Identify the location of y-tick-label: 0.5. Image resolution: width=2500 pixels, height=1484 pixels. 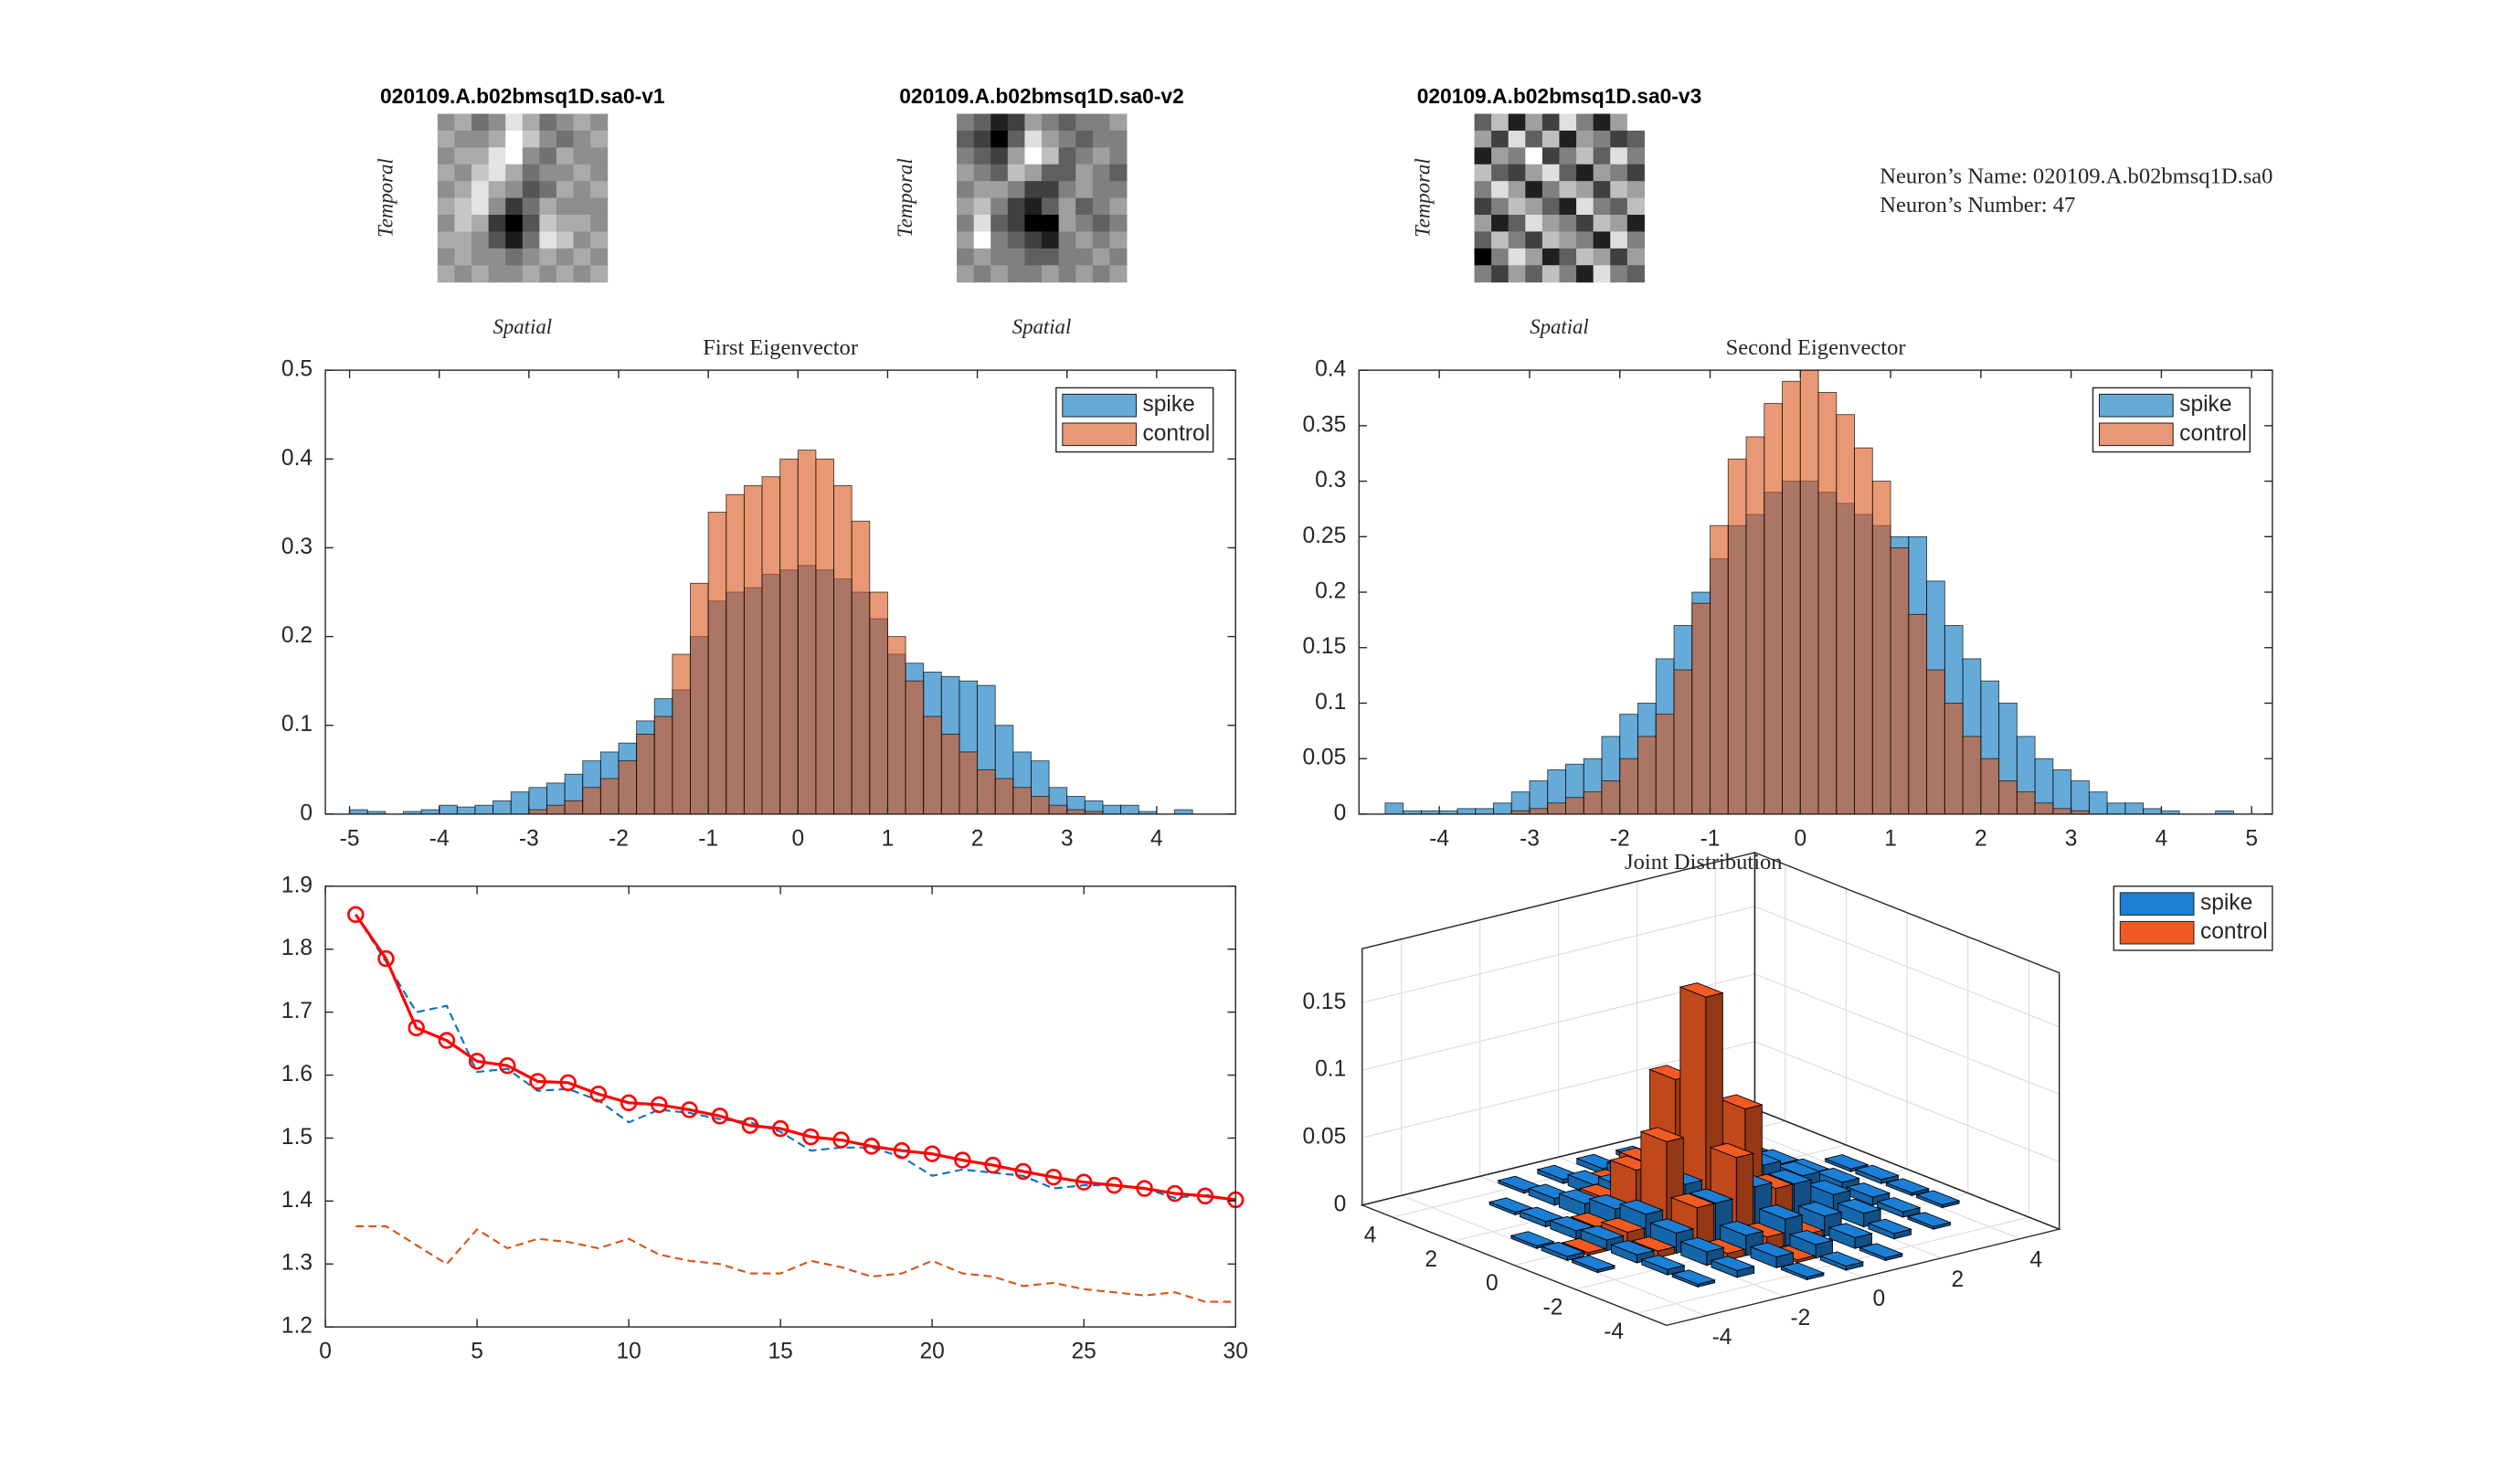
(296, 369).